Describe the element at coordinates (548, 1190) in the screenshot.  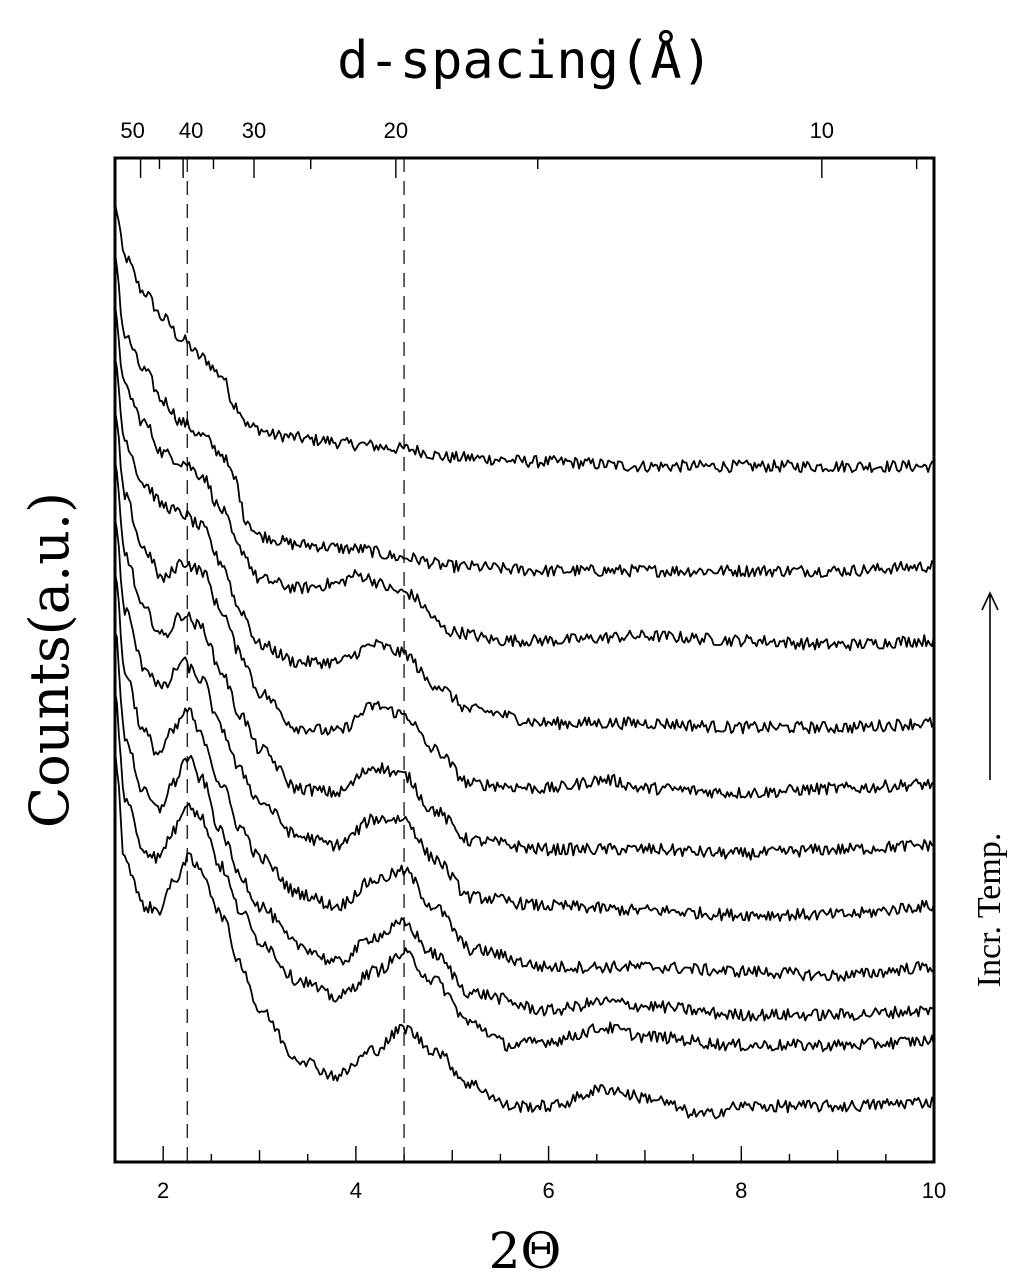
I see `x-tick-label: 6` at that location.